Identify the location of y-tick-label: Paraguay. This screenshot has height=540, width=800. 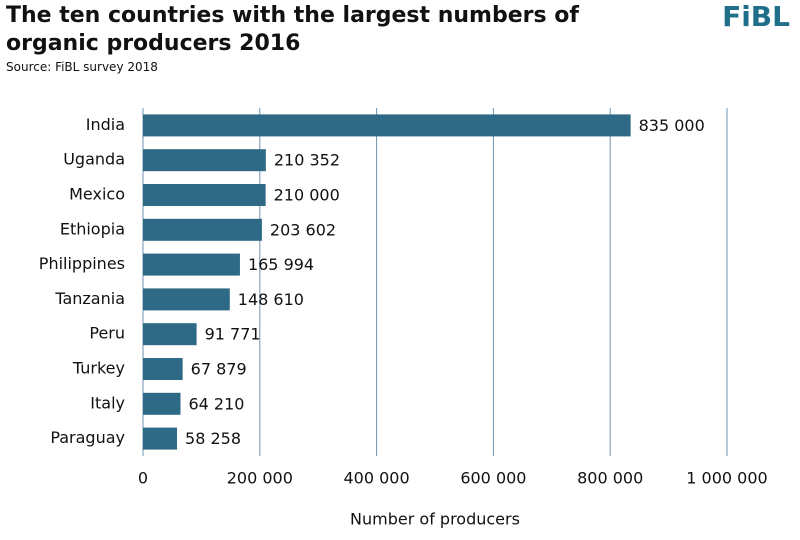
(87, 437).